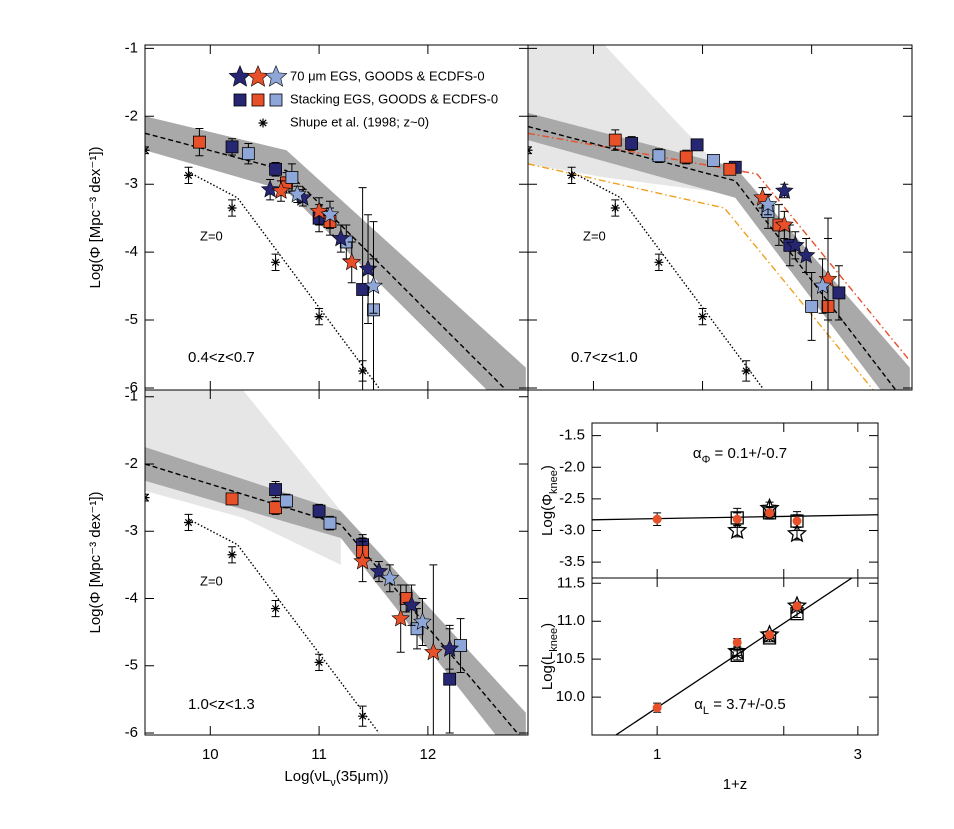  Describe the element at coordinates (747, 704) in the screenshot. I see `annotation-part: = 3.7+/-0.5` at that location.